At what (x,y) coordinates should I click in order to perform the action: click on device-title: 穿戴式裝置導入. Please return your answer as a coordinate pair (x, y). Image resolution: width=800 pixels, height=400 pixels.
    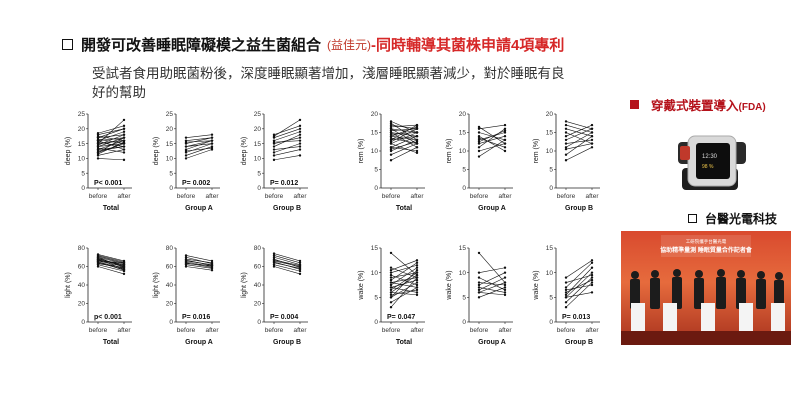
    Looking at the image, I should click on (695, 106).